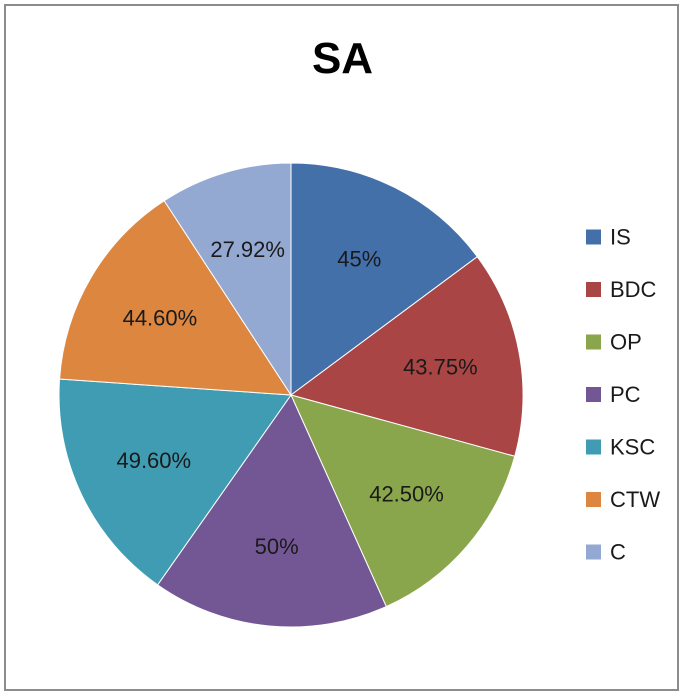 The height and width of the screenshot is (697, 685). What do you see at coordinates (633, 289) in the screenshot?
I see `legend-label-bdc: BDC` at bounding box center [633, 289].